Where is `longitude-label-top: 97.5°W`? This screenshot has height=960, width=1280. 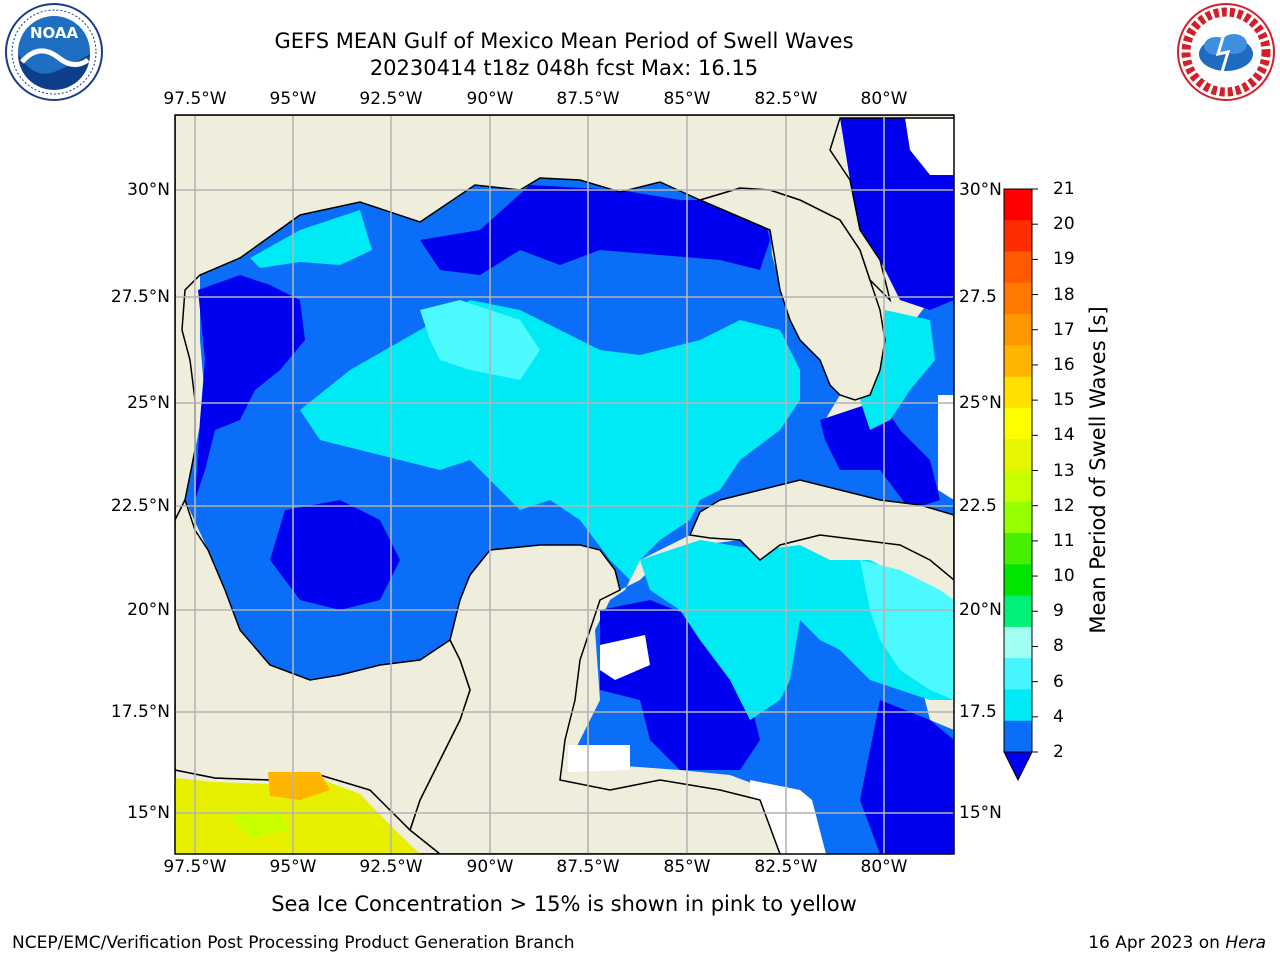
longitude-label-top: 97.5°W is located at coordinates (195, 99).